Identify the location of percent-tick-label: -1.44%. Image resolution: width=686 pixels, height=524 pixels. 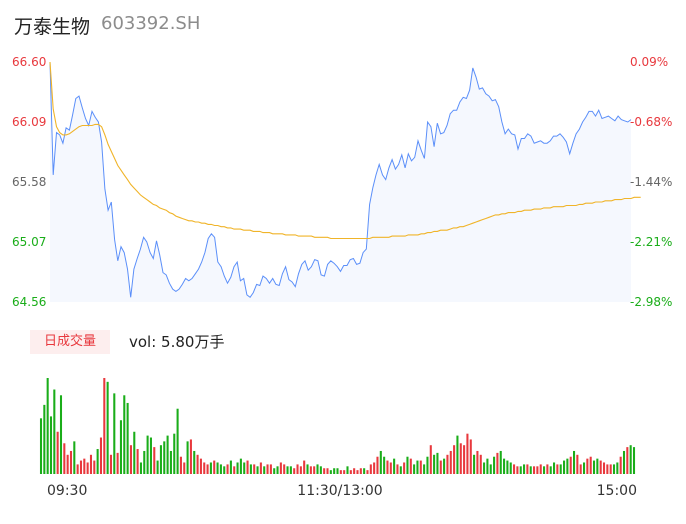
(651, 182).